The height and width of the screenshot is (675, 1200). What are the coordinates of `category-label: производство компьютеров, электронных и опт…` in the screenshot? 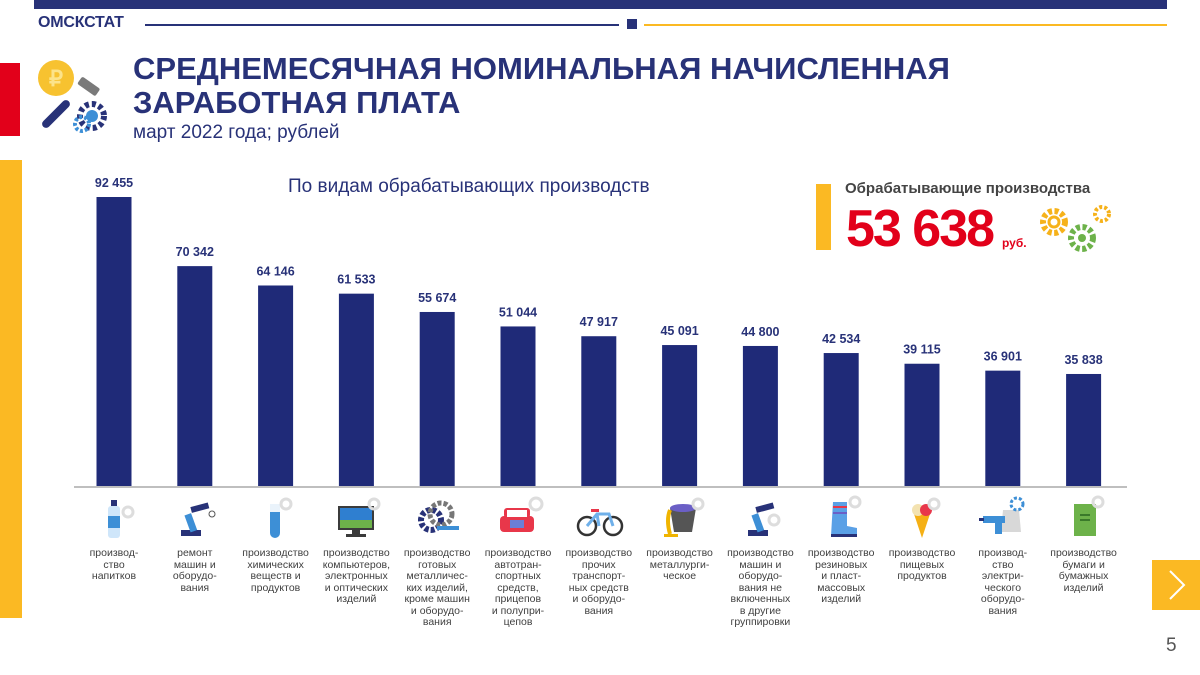 It's located at (356, 576).